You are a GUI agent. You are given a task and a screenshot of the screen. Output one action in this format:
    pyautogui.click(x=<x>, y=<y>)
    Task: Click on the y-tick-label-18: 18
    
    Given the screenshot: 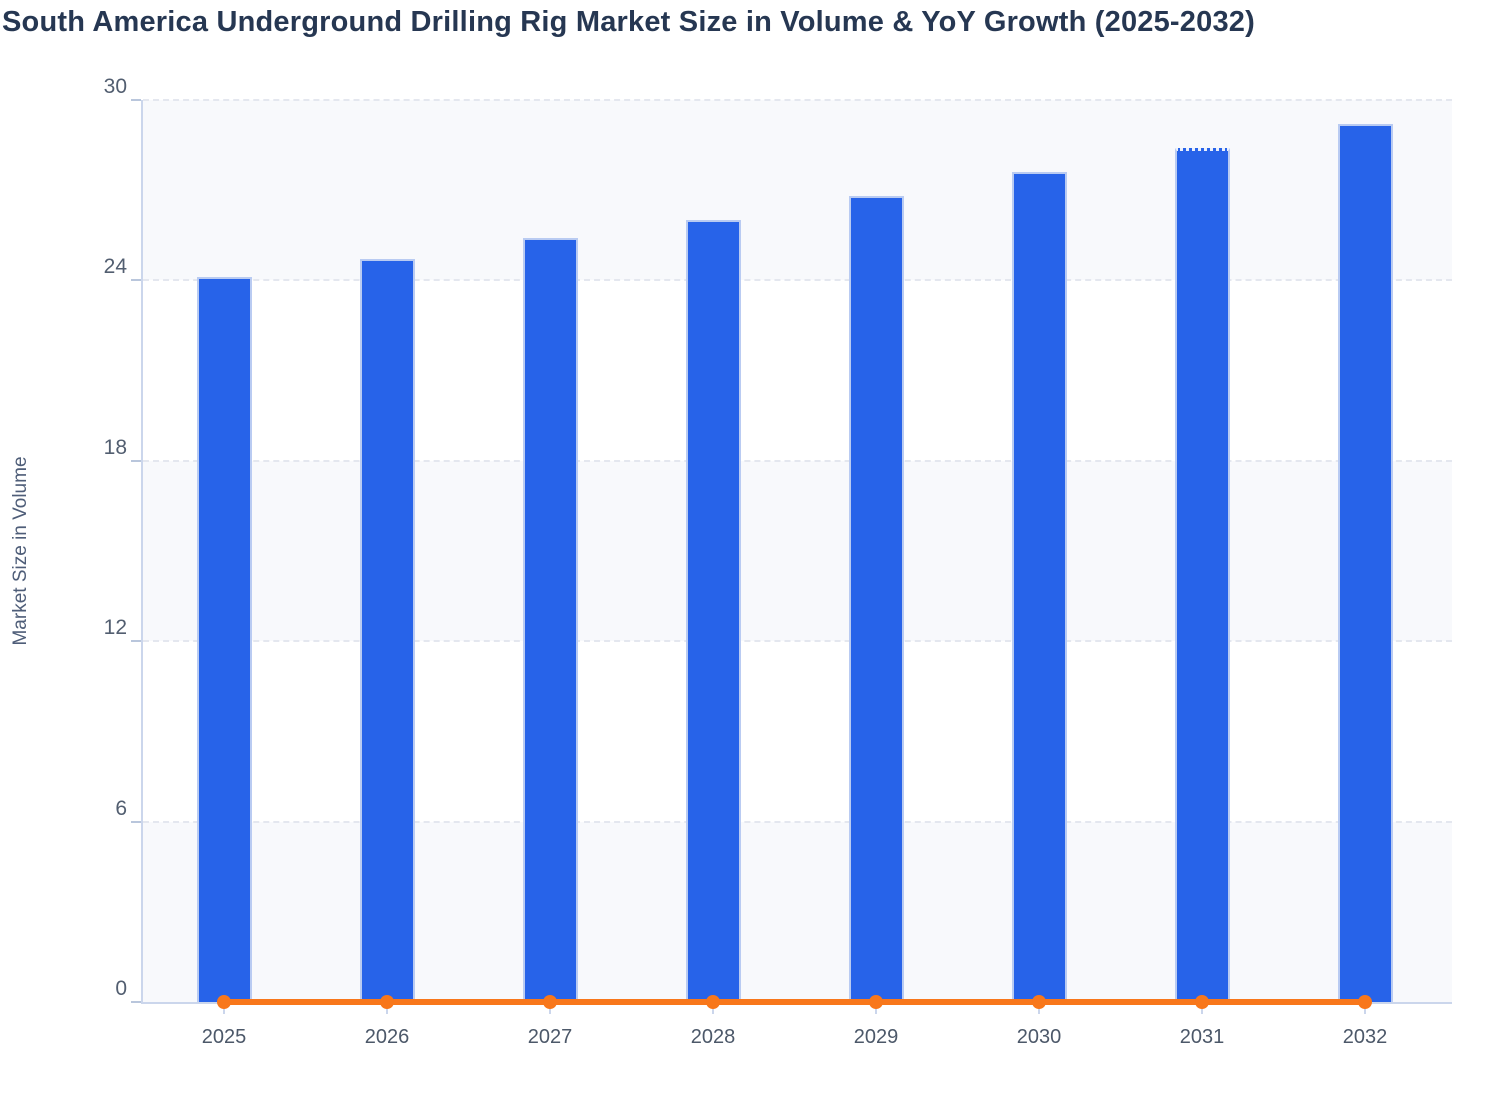 What is the action you would take?
    pyautogui.click(x=115, y=447)
    